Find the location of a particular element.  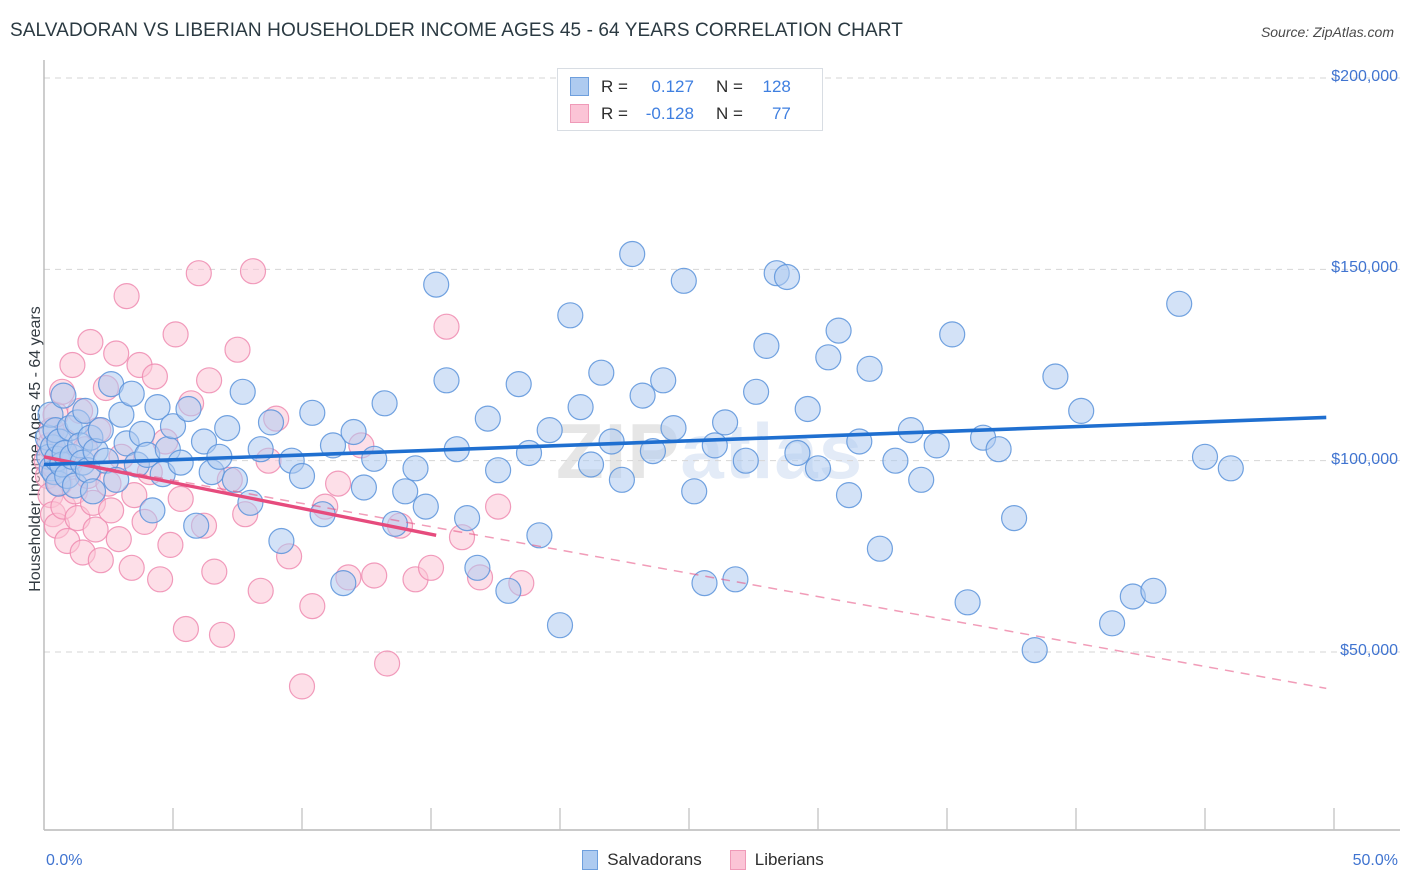

stats-row-salvadorans: R = 0.127 N = 128 is located at coordinates (691, 86).